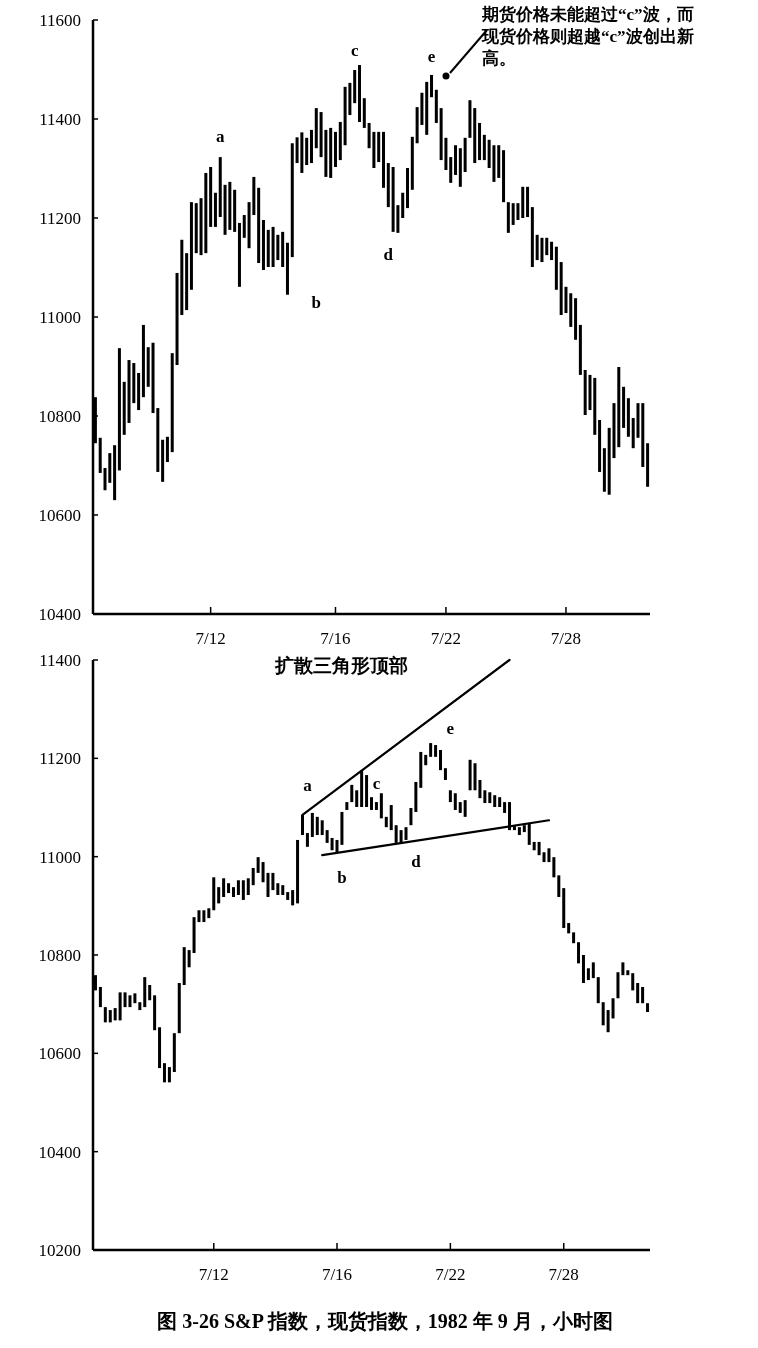 This screenshot has width=758, height=1348. Describe the element at coordinates (341, 665) in the screenshot. I see `annotation: 扩散三角形顶部` at that location.